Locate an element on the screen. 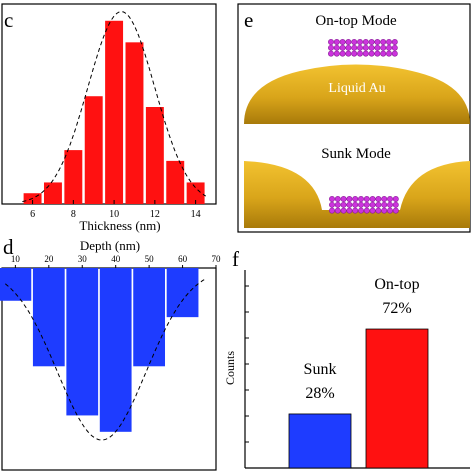 The height and width of the screenshot is (474, 474). panel-f-label: f is located at coordinates (235, 259).